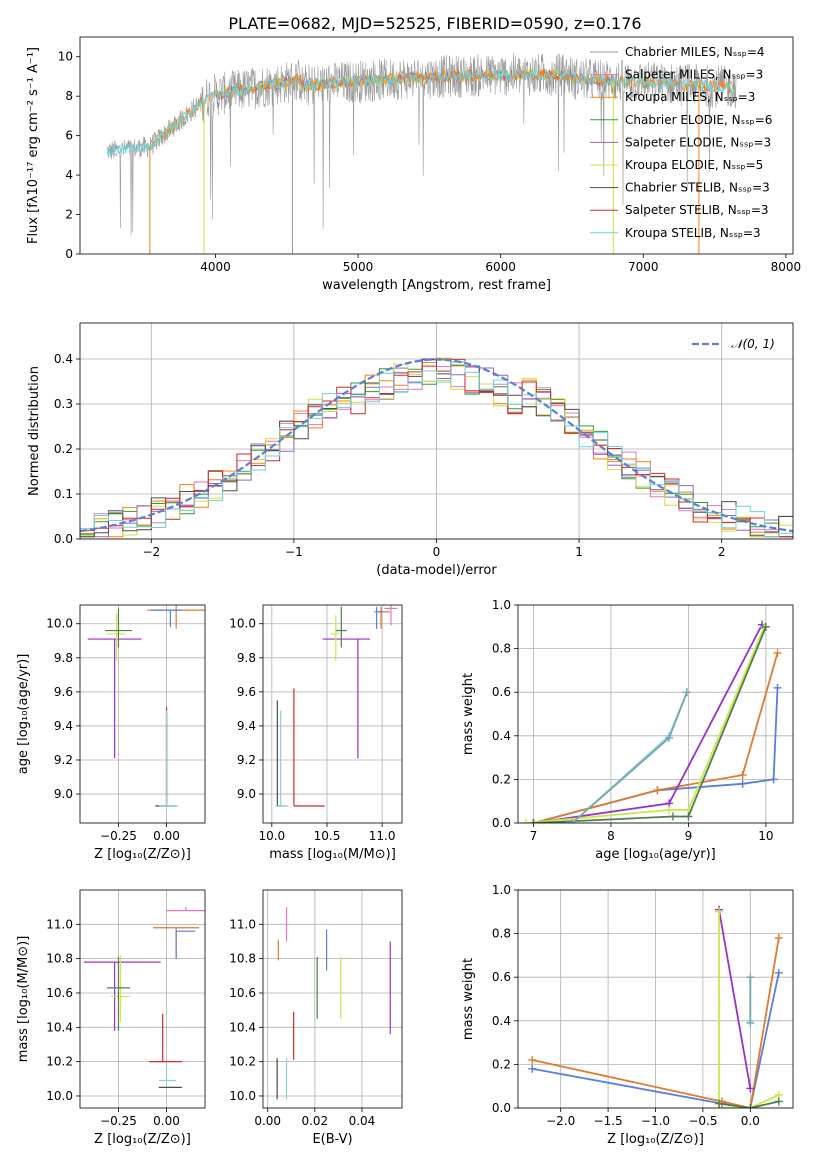  Describe the element at coordinates (437, 552) in the screenshot. I see `x-tick-label: 0` at that location.